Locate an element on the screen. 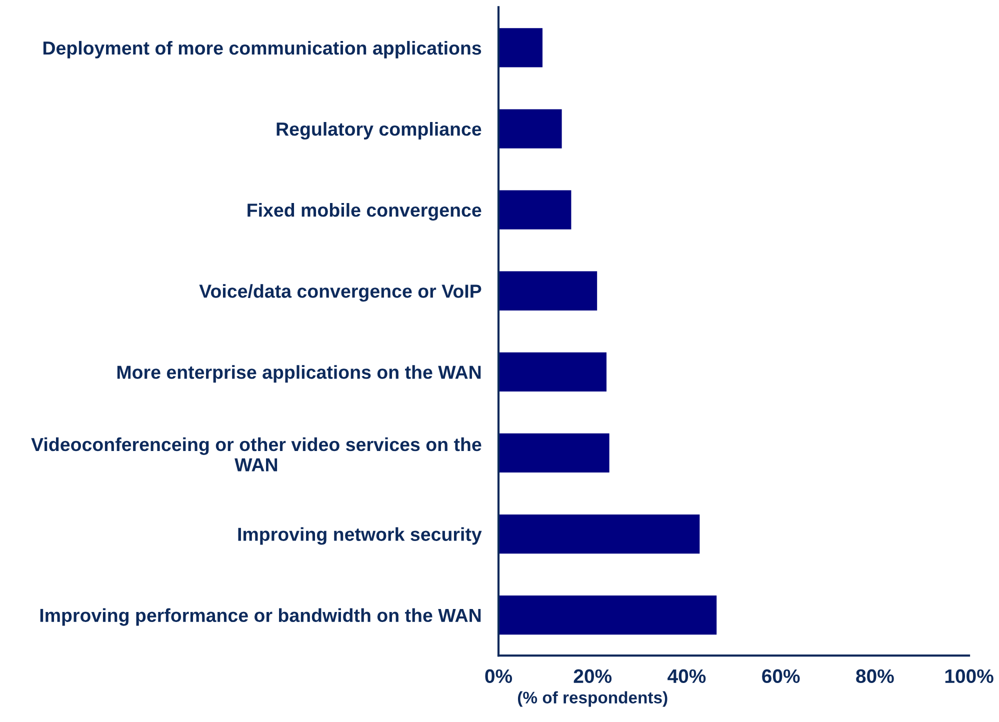 The height and width of the screenshot is (722, 999). x-tick-label: 0% is located at coordinates (498, 676).